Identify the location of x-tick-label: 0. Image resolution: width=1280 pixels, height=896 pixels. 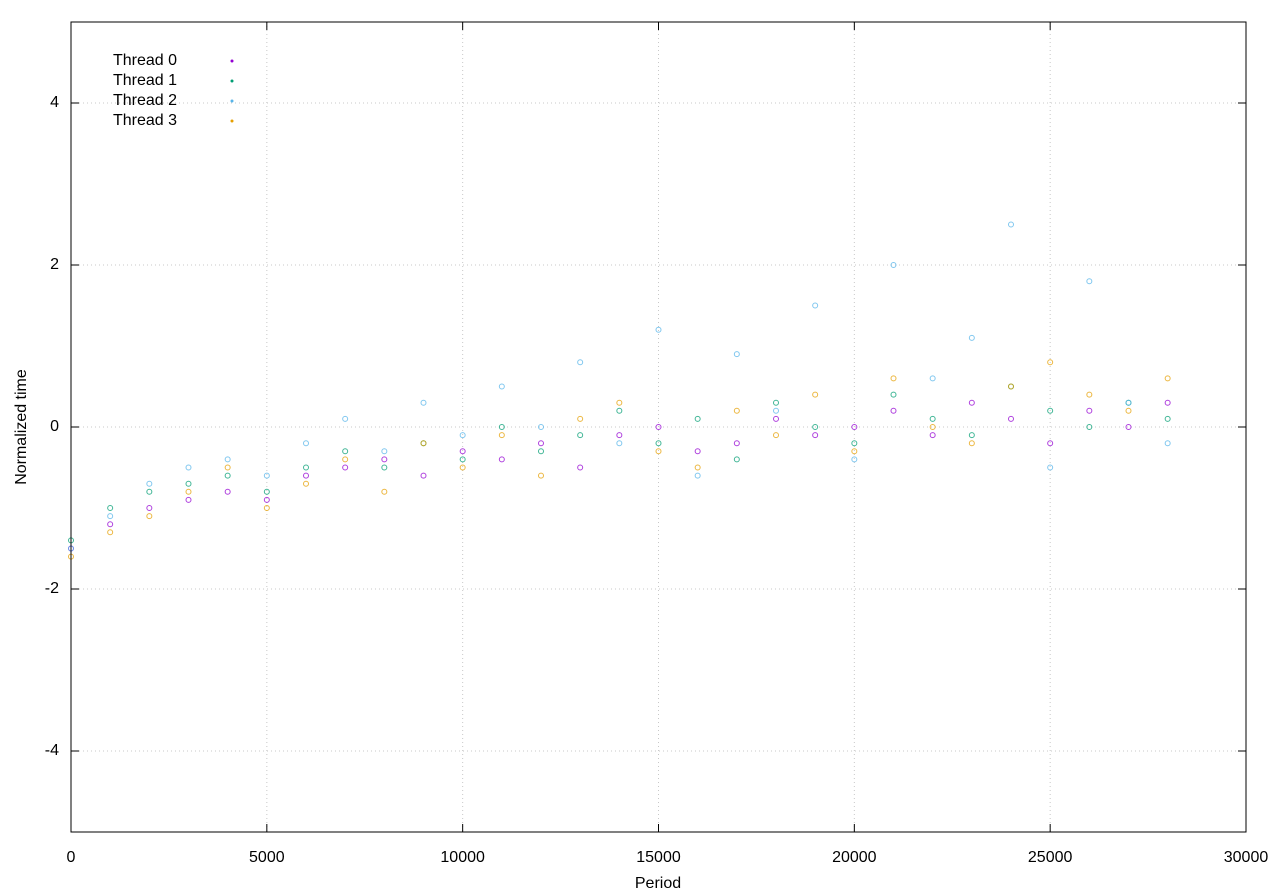
(71, 857).